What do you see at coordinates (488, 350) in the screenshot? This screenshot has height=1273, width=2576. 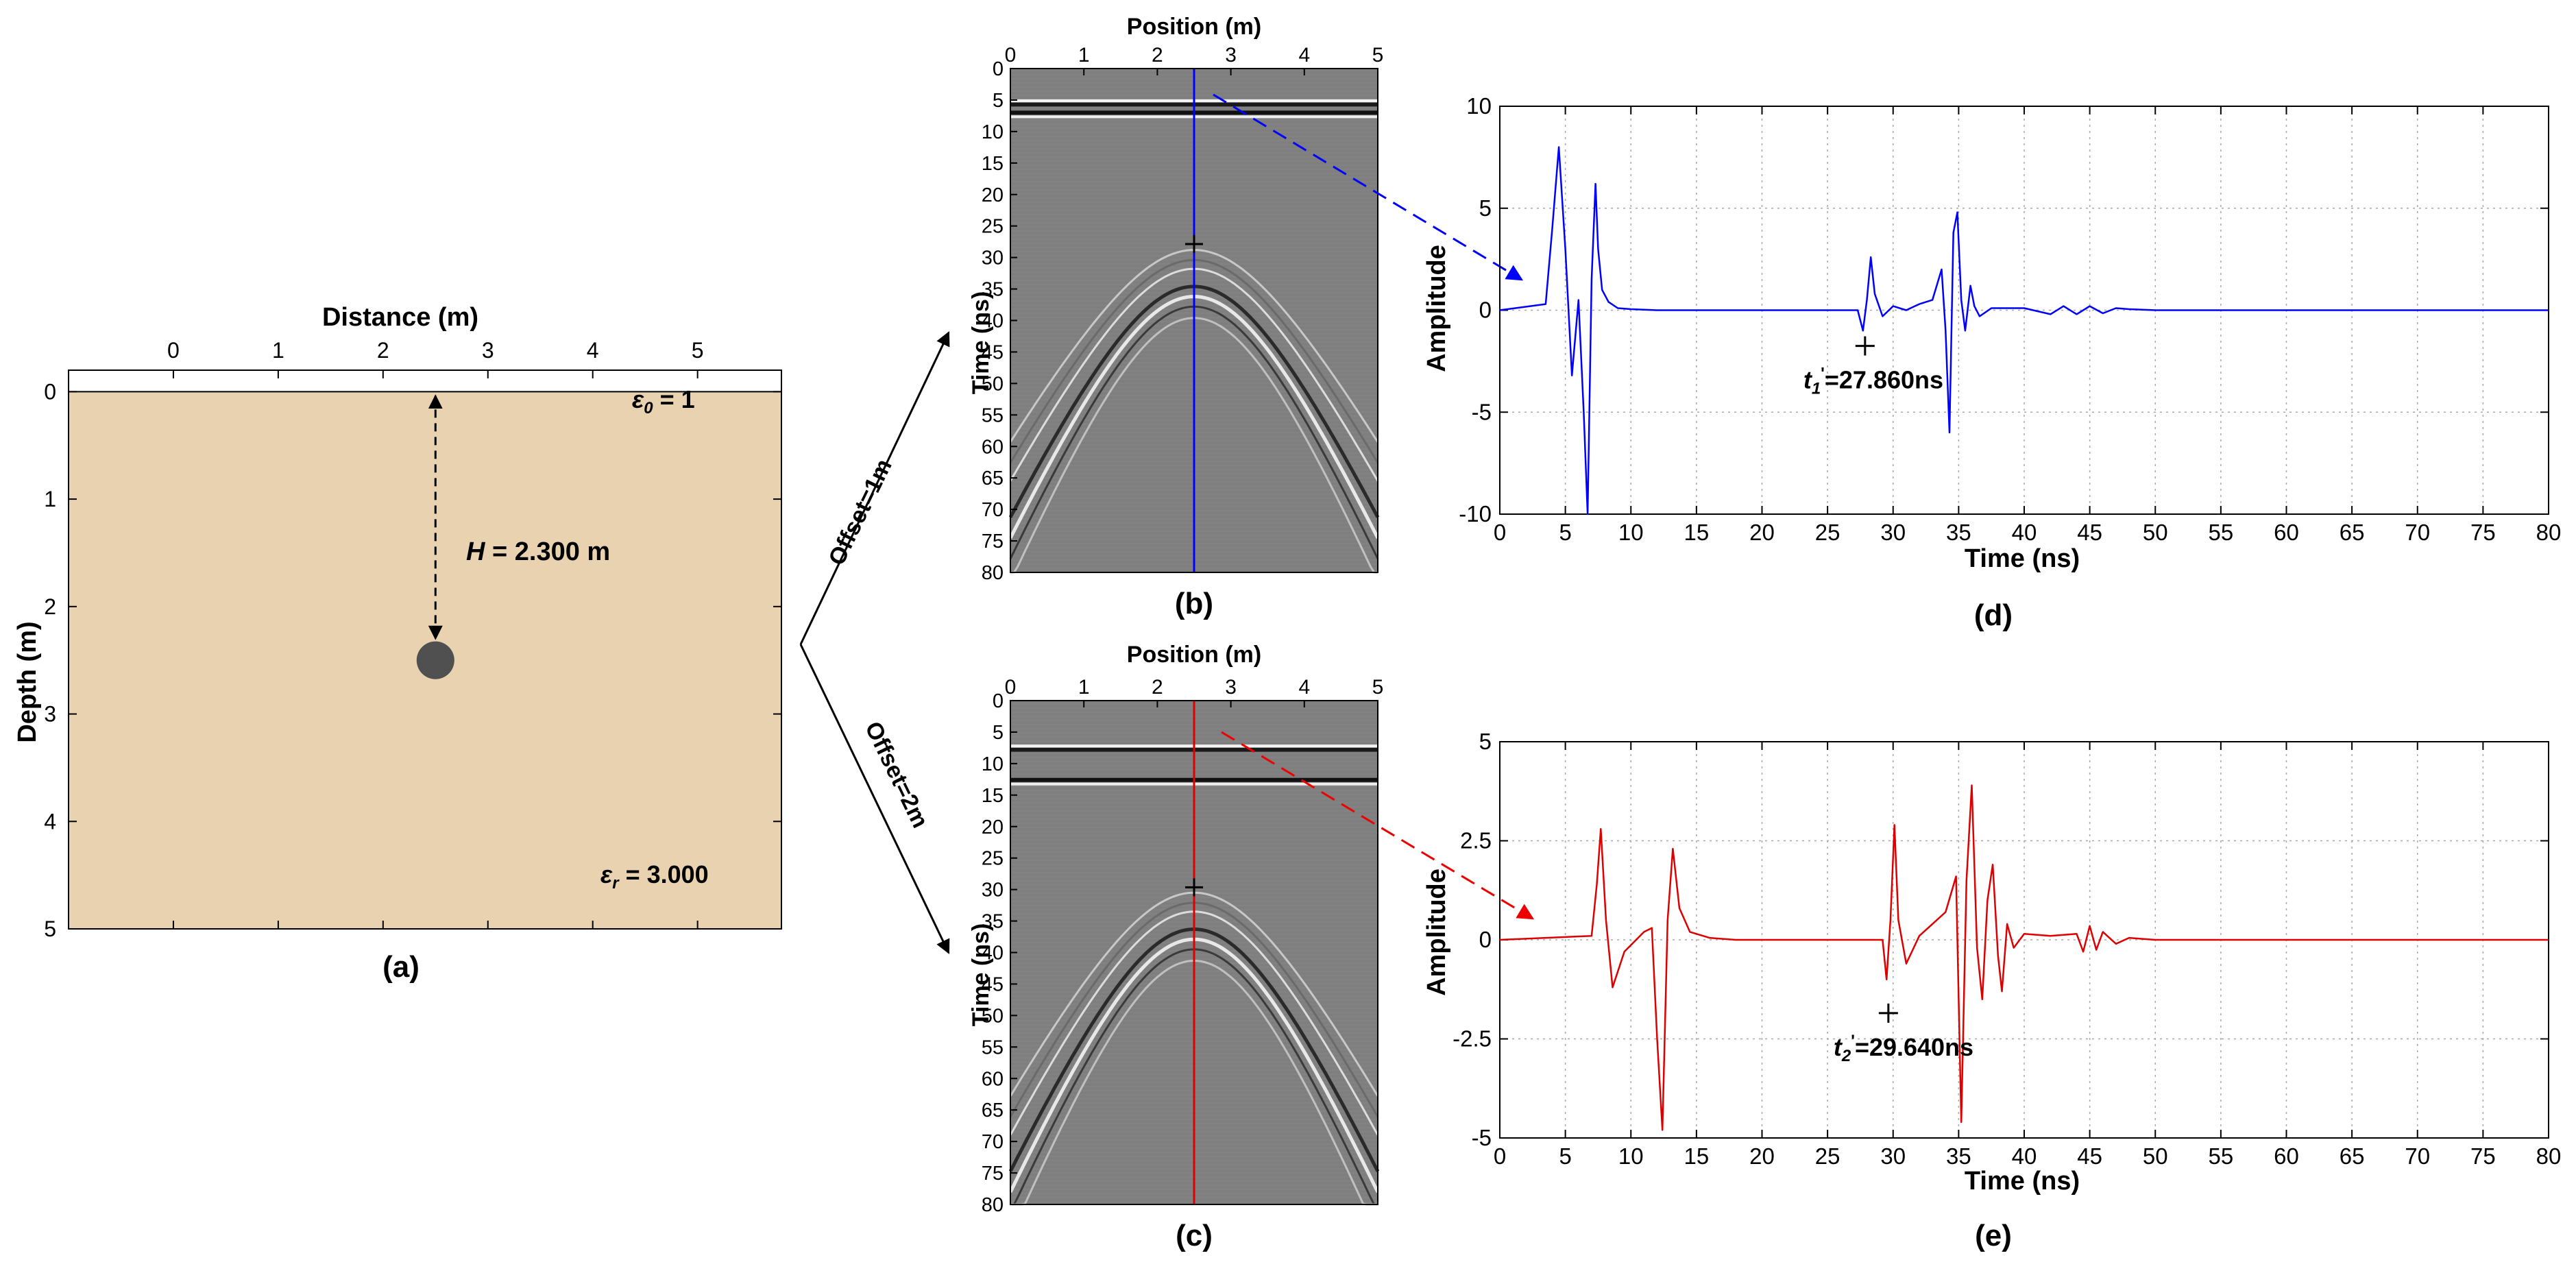 I see `model-x-tick-label: 3` at bounding box center [488, 350].